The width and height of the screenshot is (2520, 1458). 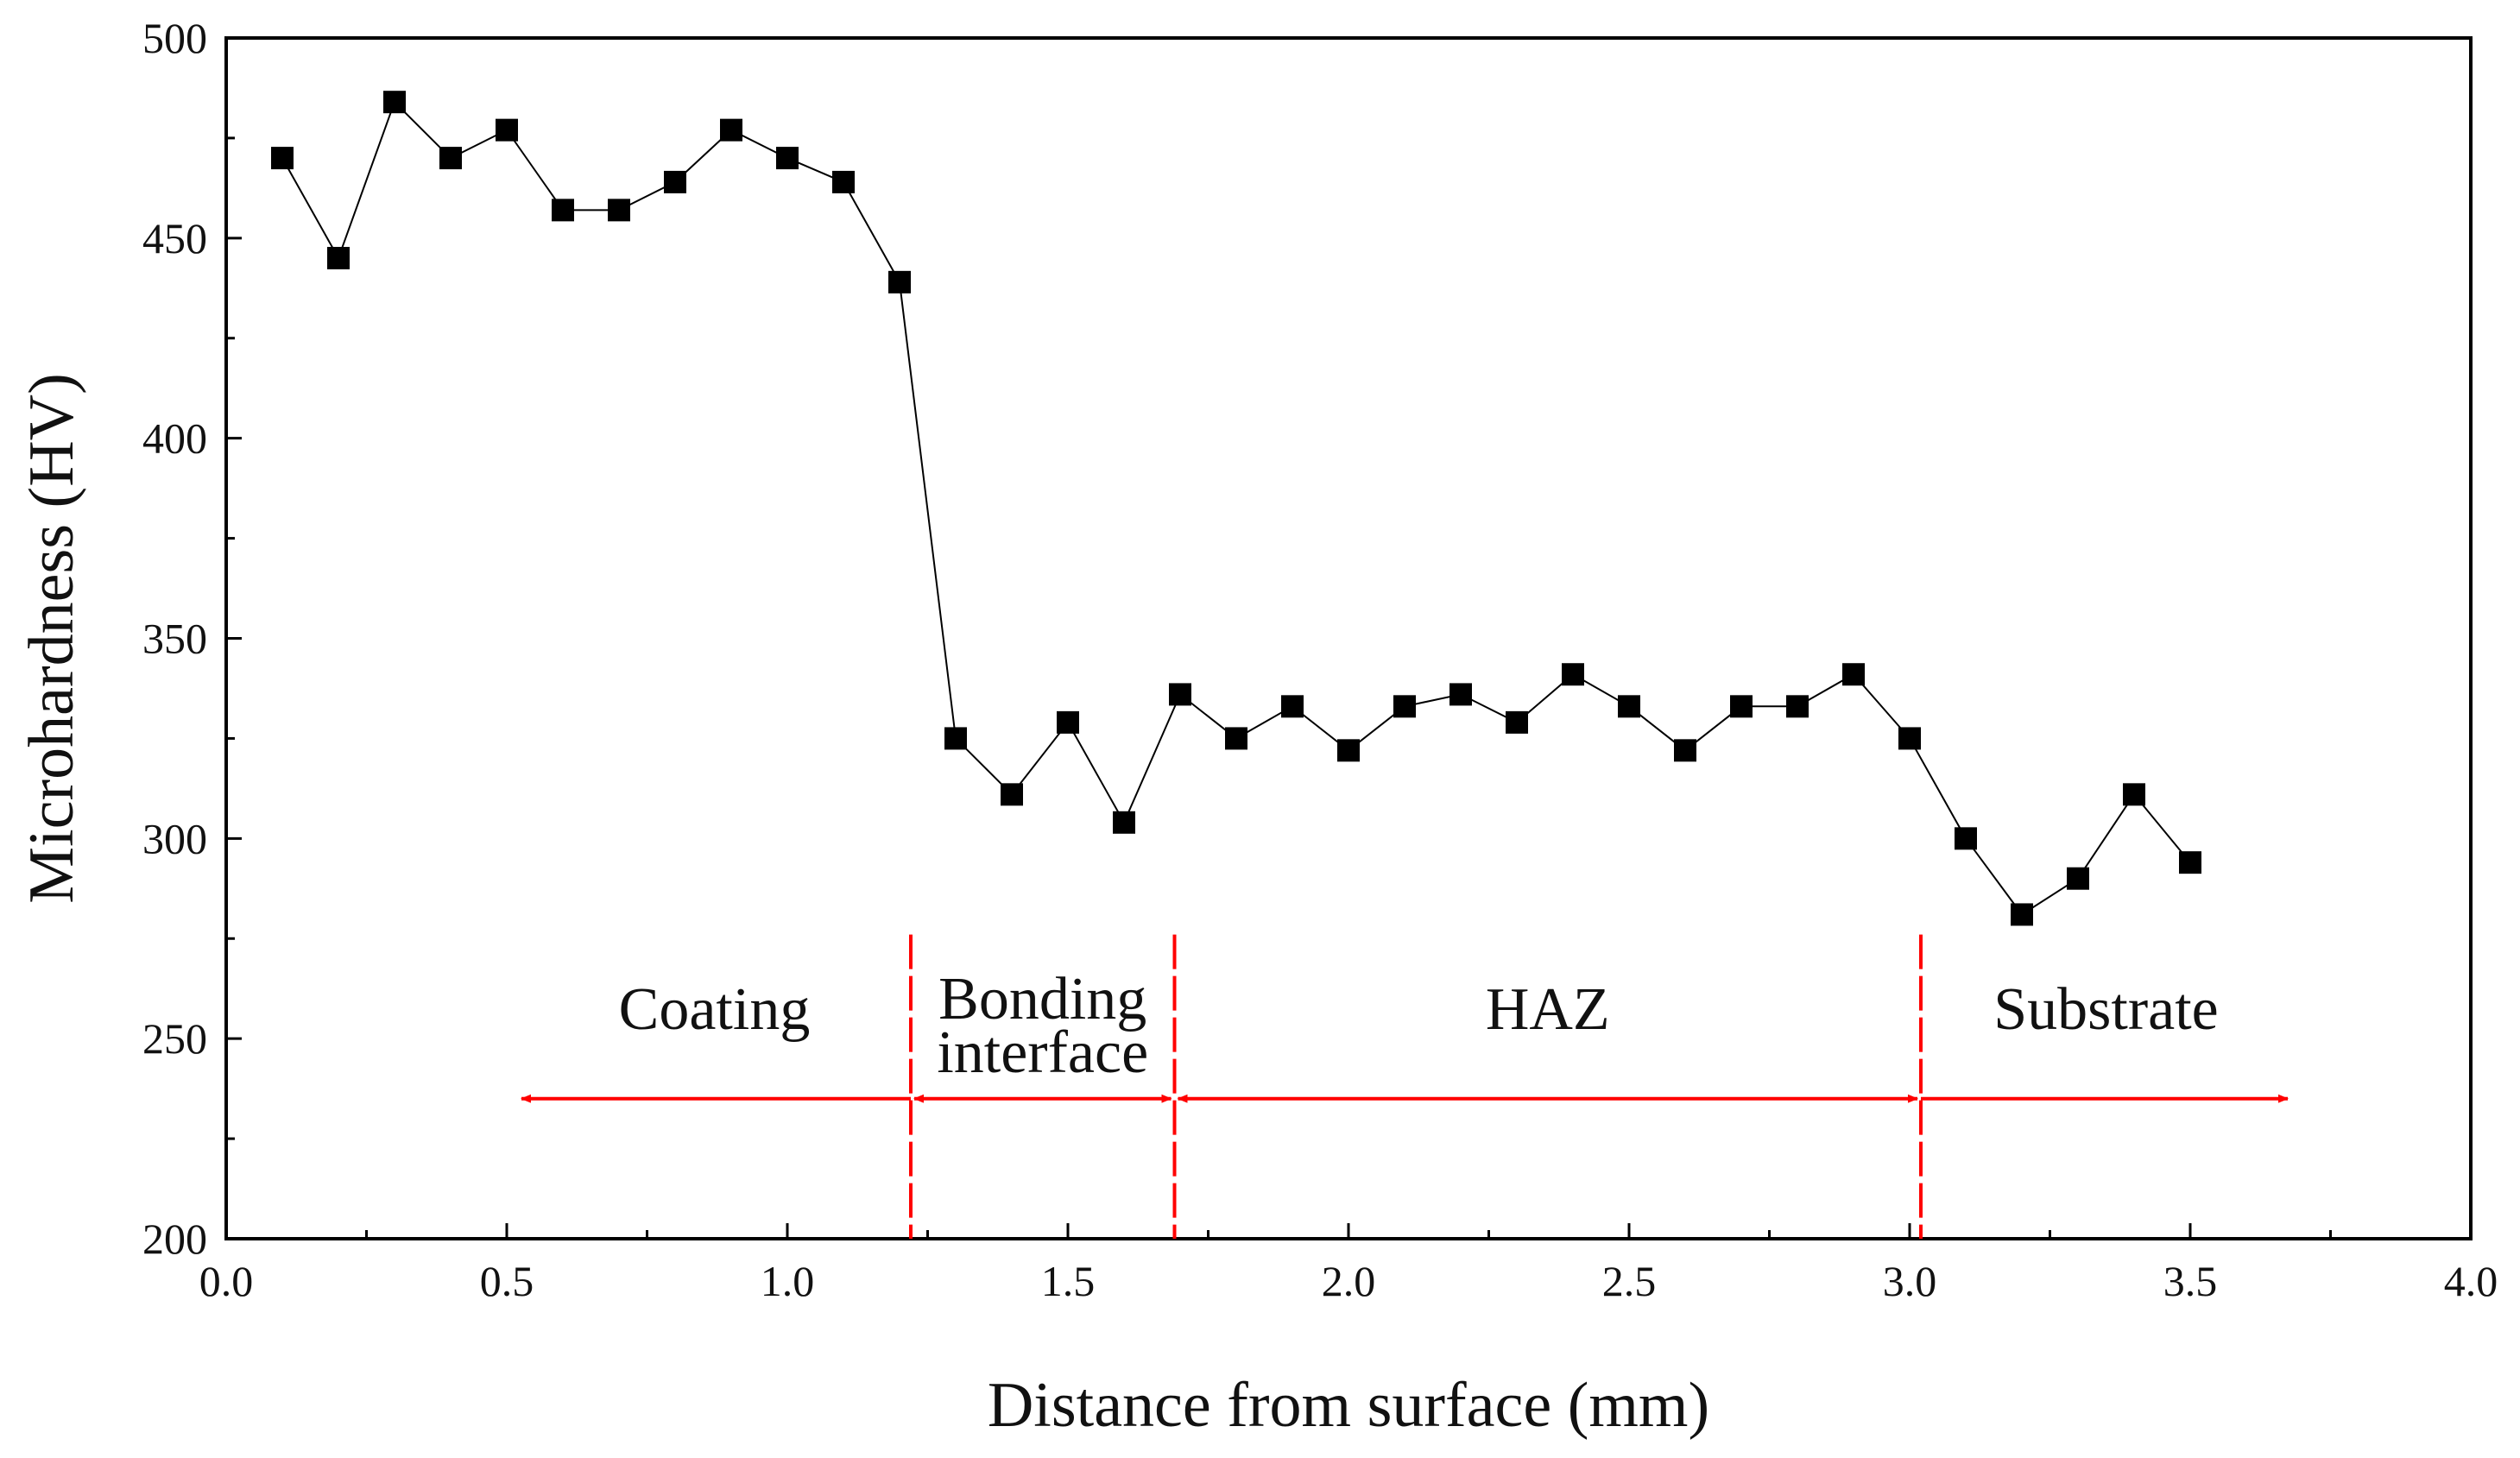 What do you see at coordinates (788, 1281) in the screenshot?
I see `x-tick-label: 1.0` at bounding box center [788, 1281].